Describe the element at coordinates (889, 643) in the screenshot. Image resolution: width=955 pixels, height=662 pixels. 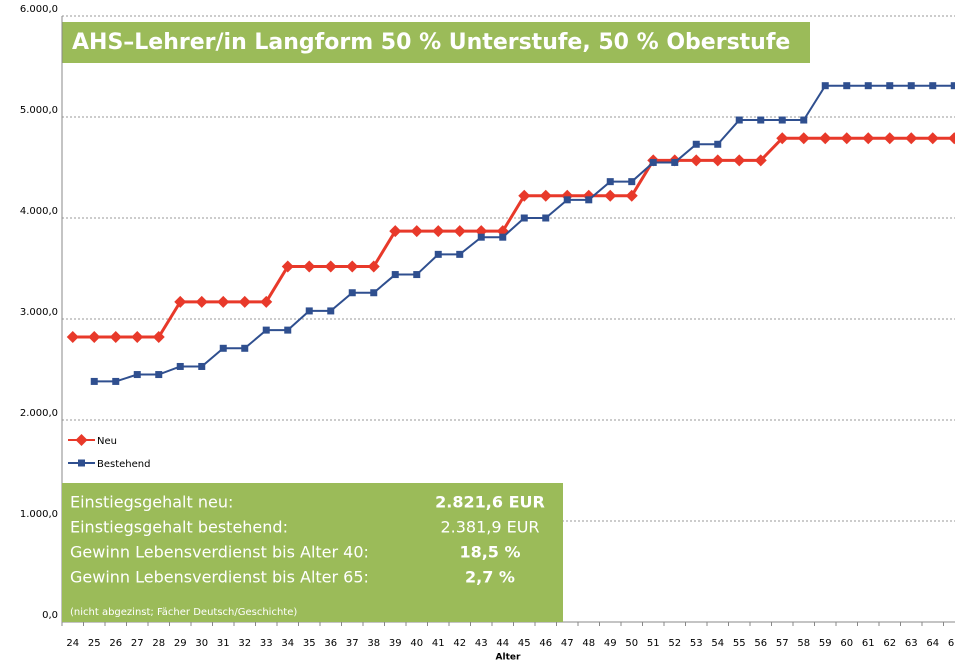
I see `x-tick-label: 62` at that location.